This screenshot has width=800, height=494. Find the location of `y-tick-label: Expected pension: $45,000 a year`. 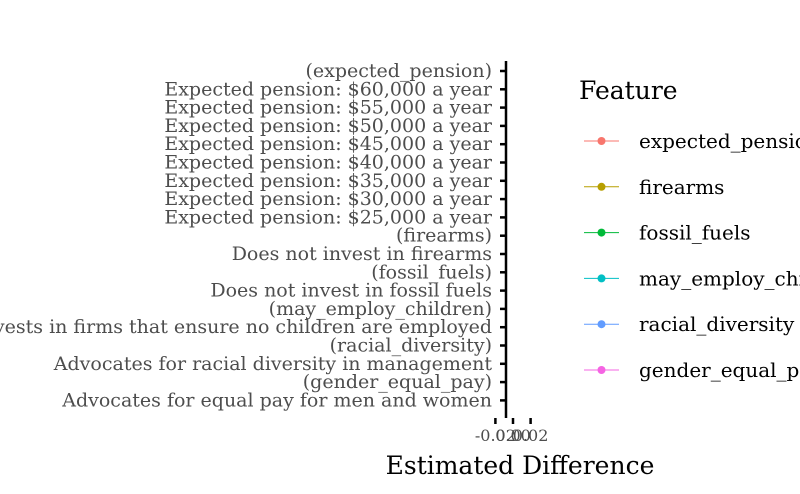

y-tick-label: Expected pension: $45,000 a year is located at coordinates (328, 144).